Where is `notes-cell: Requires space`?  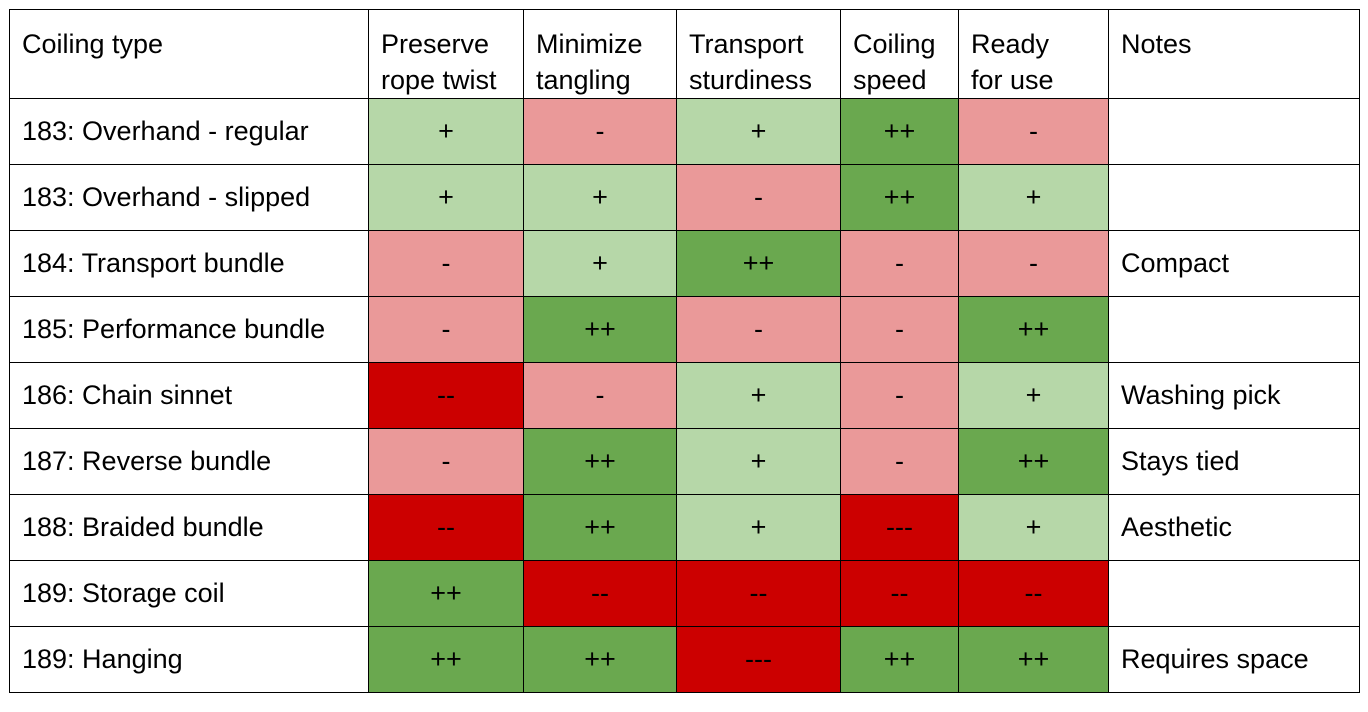
notes-cell: Requires space is located at coordinates (1234, 659).